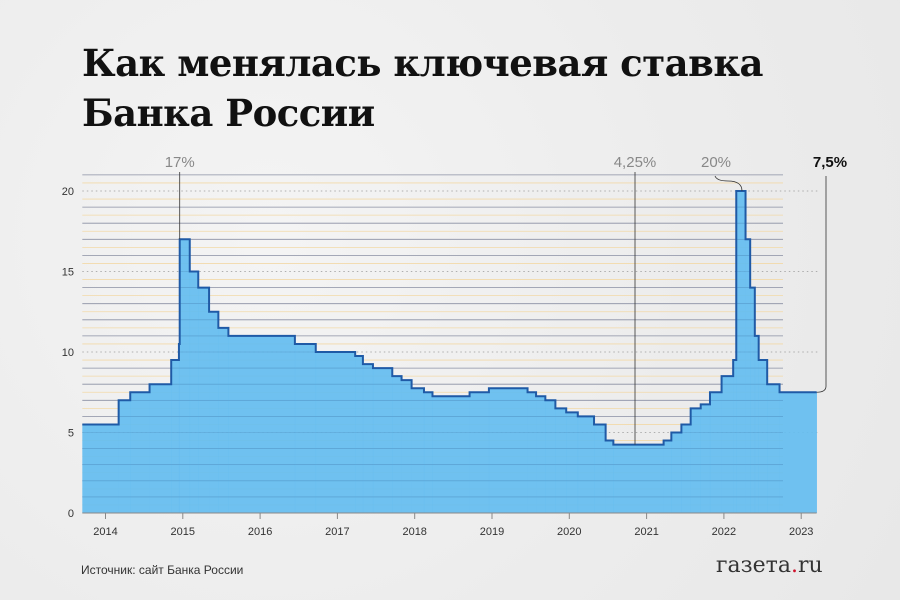 The height and width of the screenshot is (600, 900). Describe the element at coordinates (180, 162) in the screenshot. I see `annotation-label: 17%` at that location.